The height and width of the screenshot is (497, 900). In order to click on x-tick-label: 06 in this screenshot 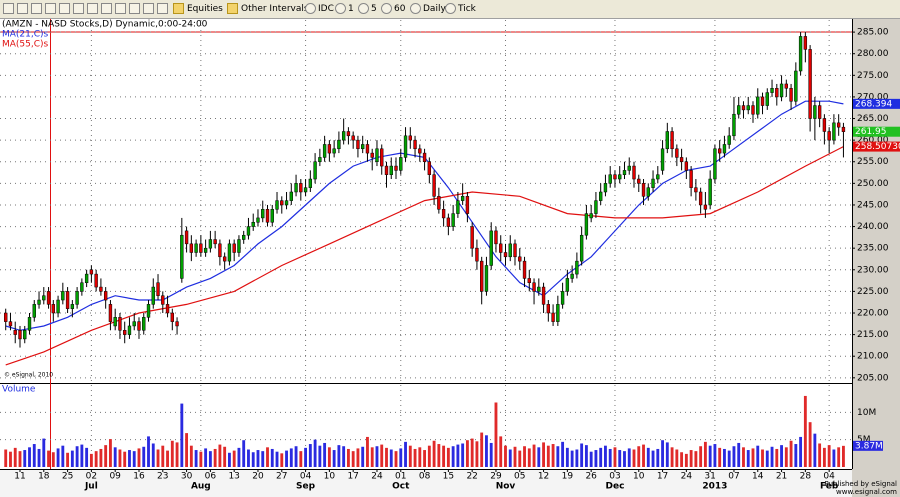, I will do `click(211, 477)`.